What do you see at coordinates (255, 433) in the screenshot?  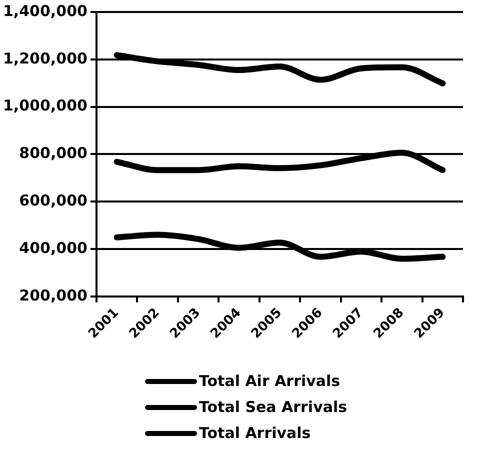 I see `legend-label: Total Arrivals` at bounding box center [255, 433].